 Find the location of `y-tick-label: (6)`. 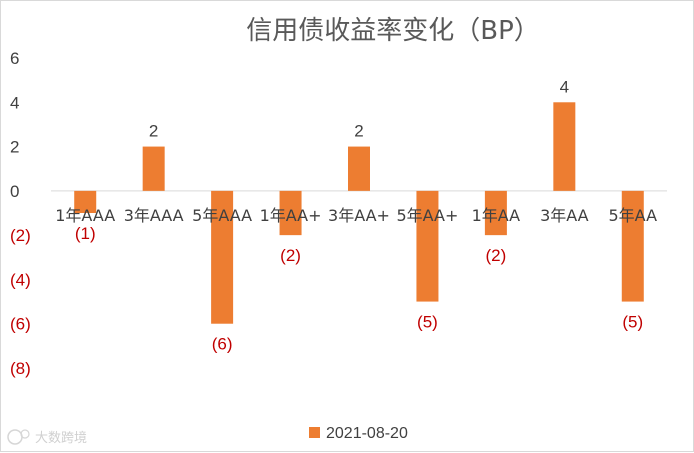

y-tick-label: (6) is located at coordinates (20, 324).